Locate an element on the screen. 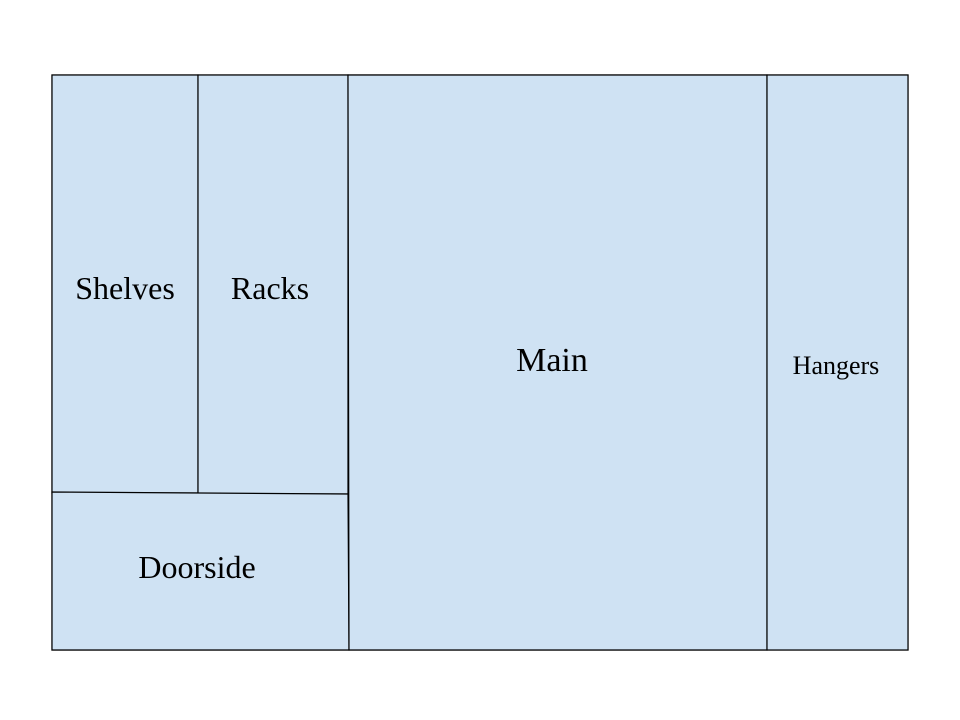 Image resolution: width=960 pixels, height=720 pixels. zone-label-racks: Racks is located at coordinates (270, 288).